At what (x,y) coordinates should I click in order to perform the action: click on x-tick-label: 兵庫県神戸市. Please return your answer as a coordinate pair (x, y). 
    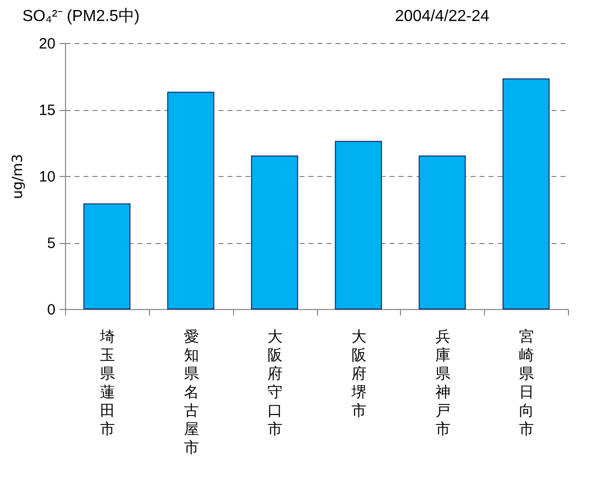
    Looking at the image, I should click on (442, 383).